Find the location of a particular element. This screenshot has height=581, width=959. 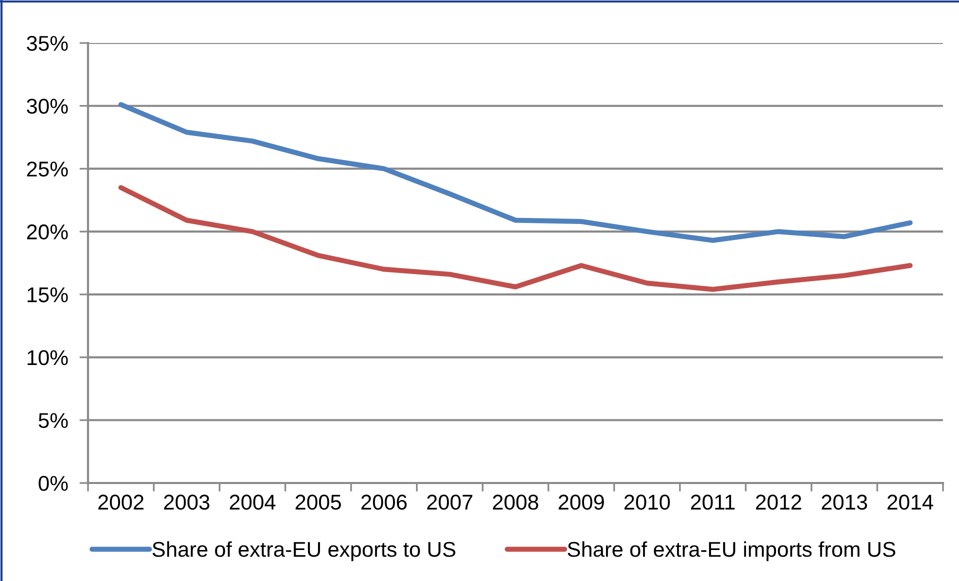

x-tick-label: 2005 is located at coordinates (318, 502).